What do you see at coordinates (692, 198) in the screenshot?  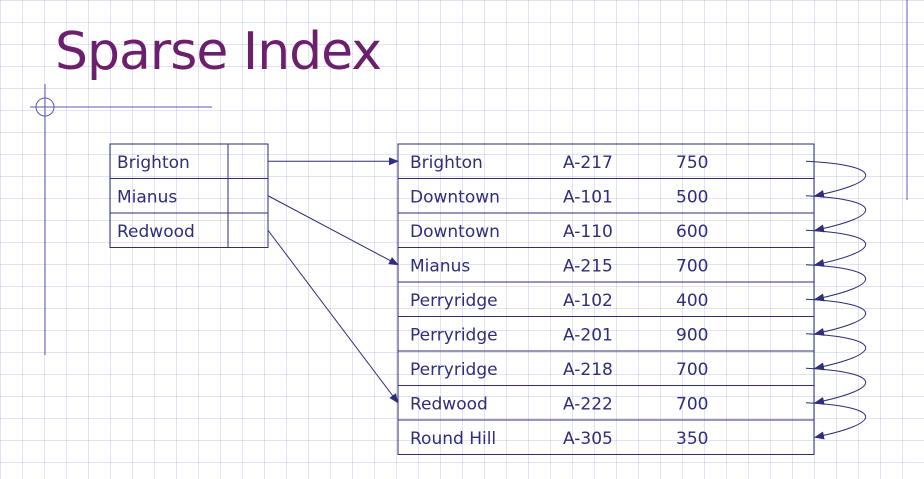 I see `record-balance: 500` at bounding box center [692, 198].